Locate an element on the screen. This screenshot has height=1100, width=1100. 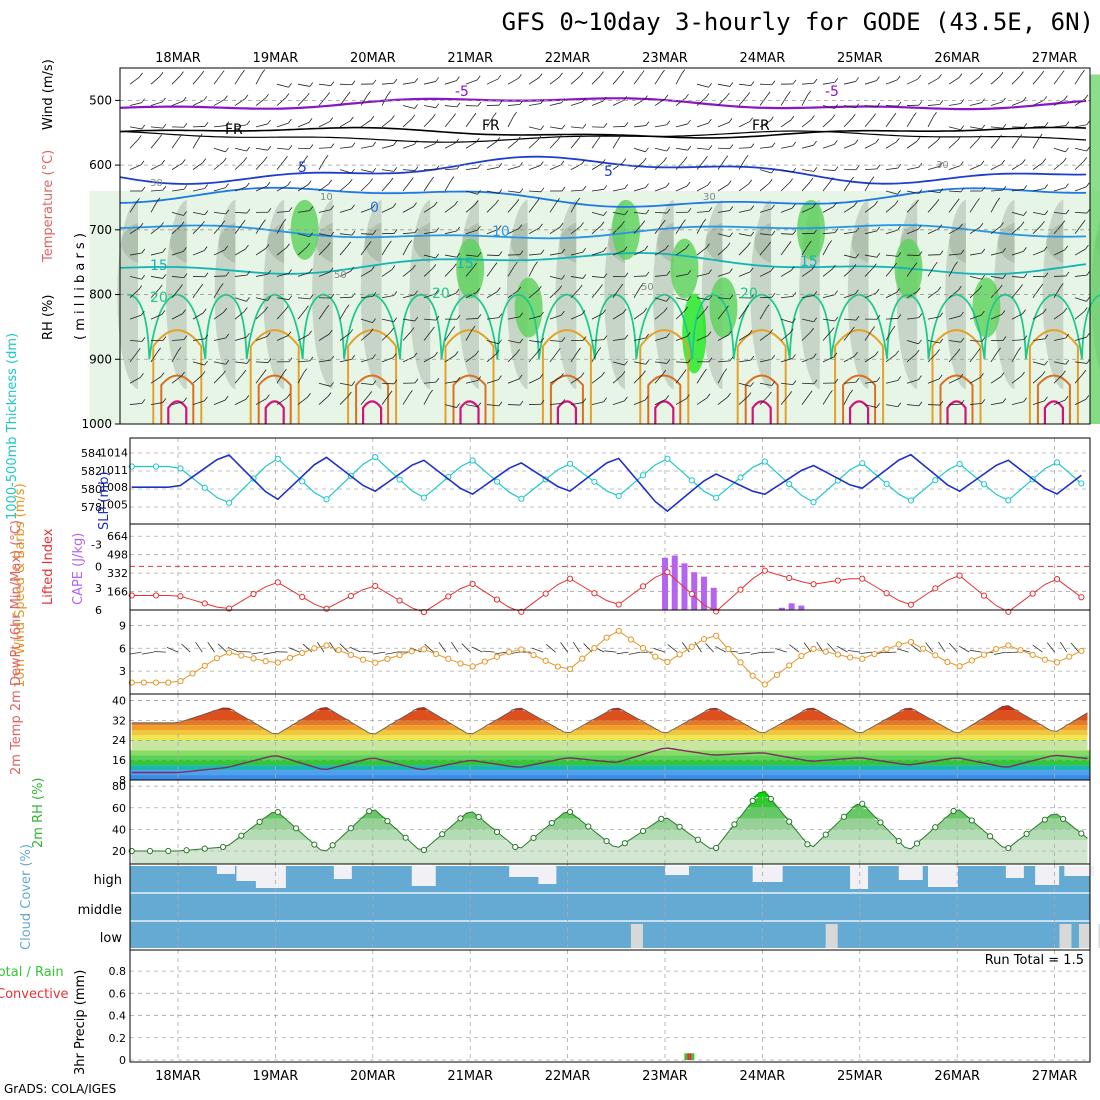
precip-legend-total: Total / Rain is located at coordinates (32, 972).